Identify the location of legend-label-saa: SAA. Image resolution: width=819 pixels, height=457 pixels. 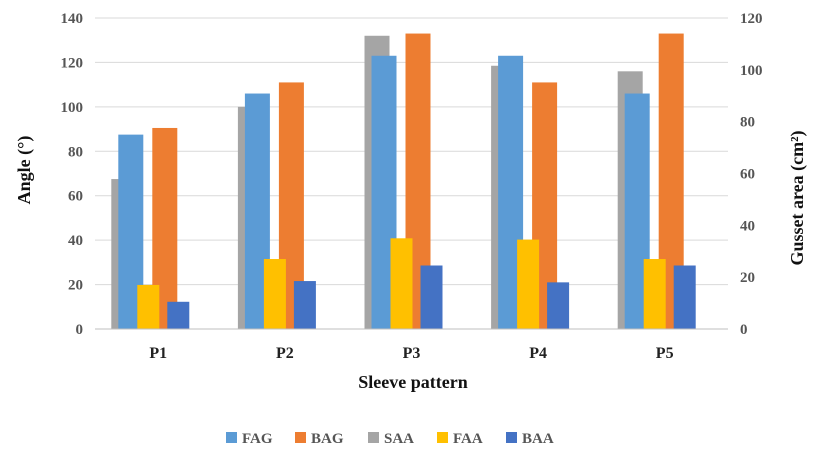
(399, 439).